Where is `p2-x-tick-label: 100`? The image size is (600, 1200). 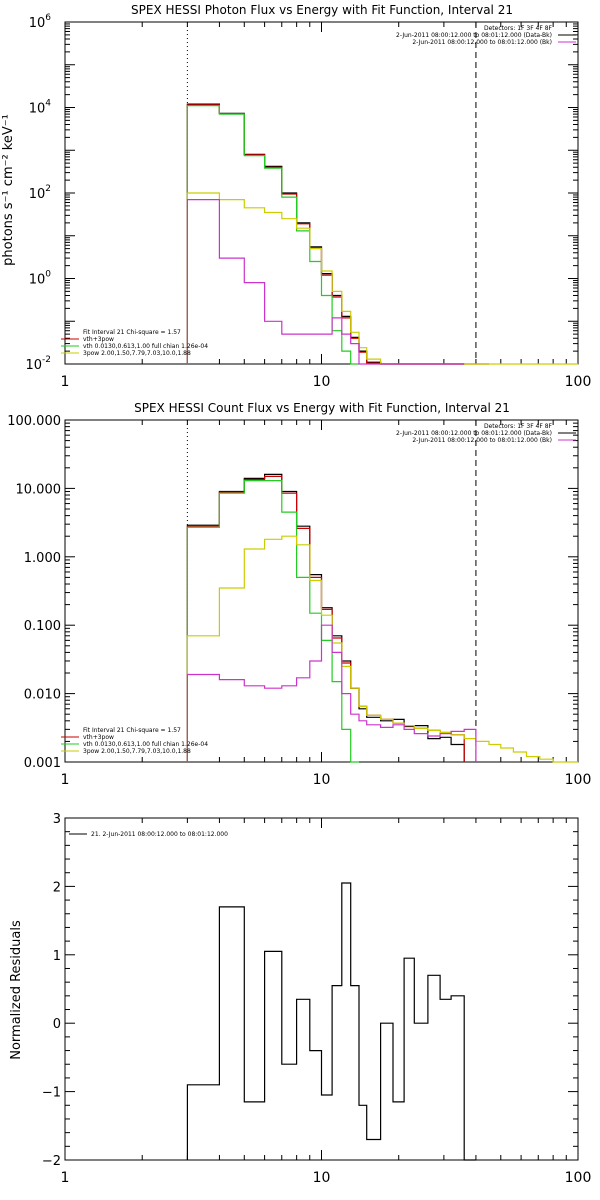 p2-x-tick-label: 100 is located at coordinates (578, 780).